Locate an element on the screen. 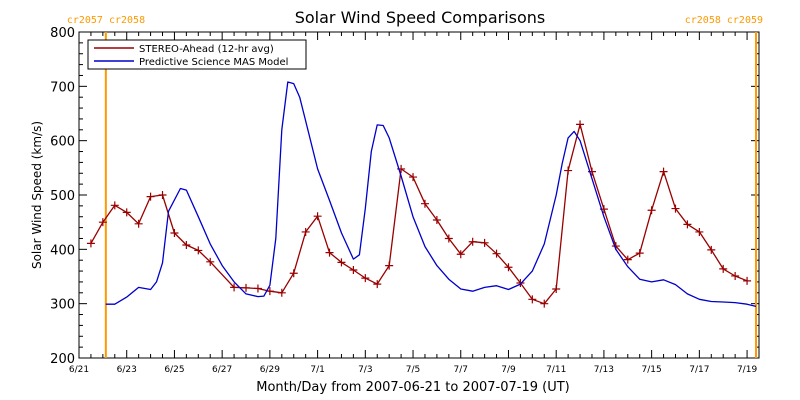 The width and height of the screenshot is (800, 400). y-tick-label: 400 is located at coordinates (62, 250).